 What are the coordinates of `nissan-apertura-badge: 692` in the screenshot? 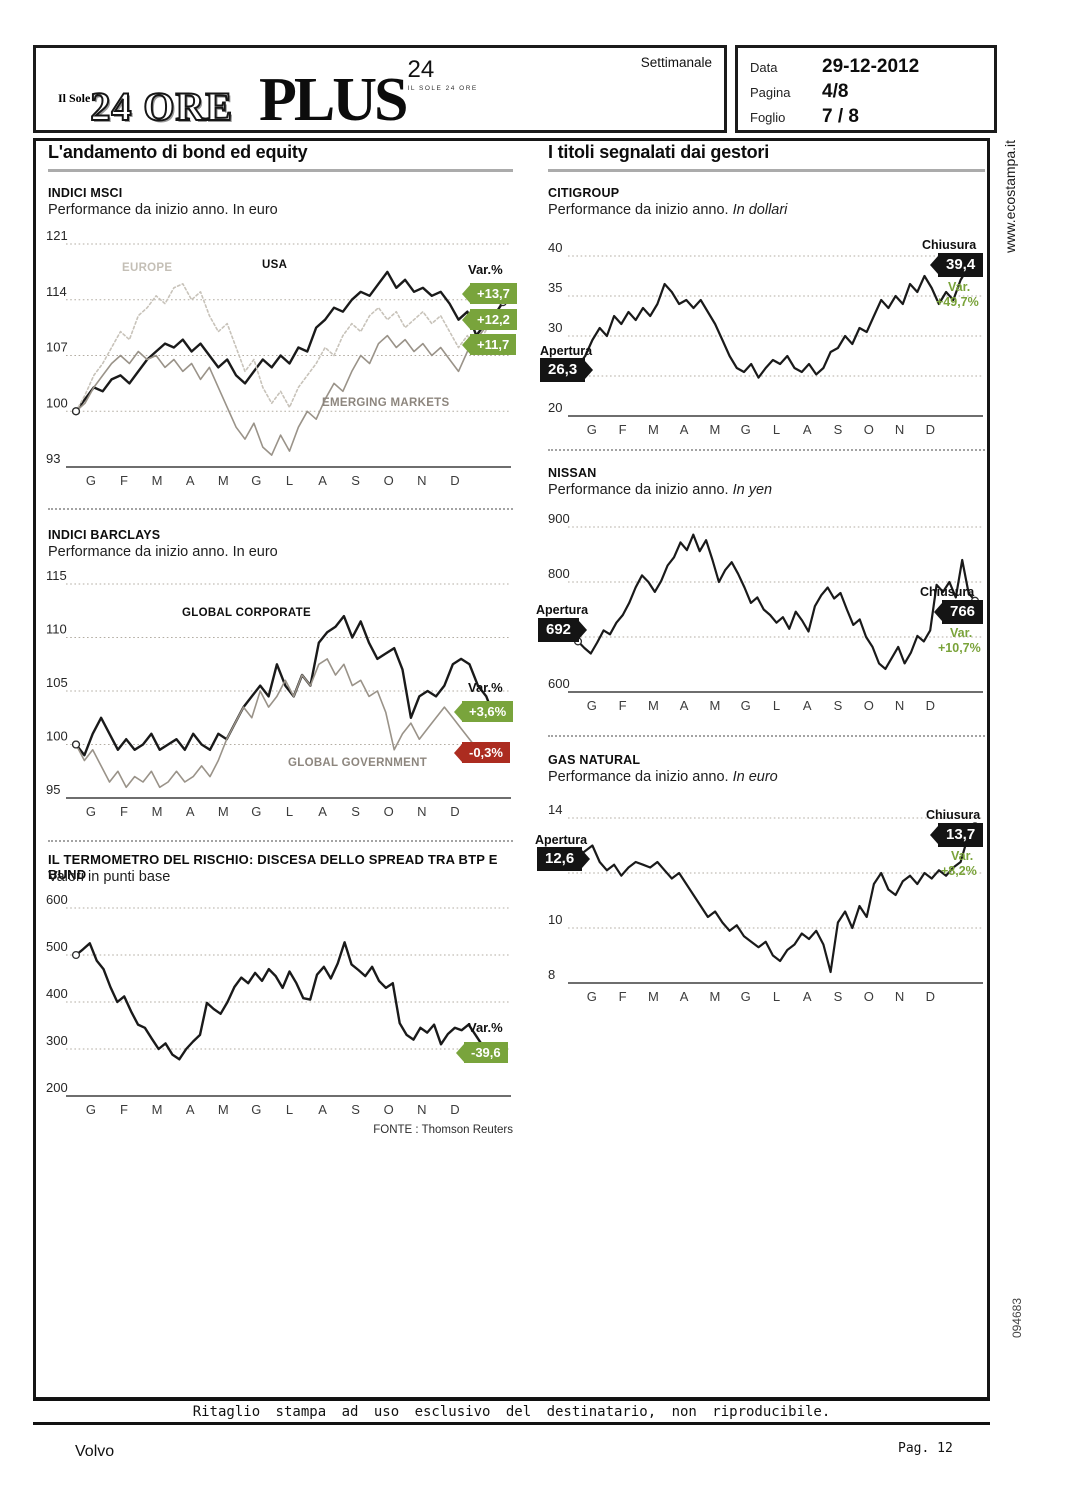 It's located at (559, 630).